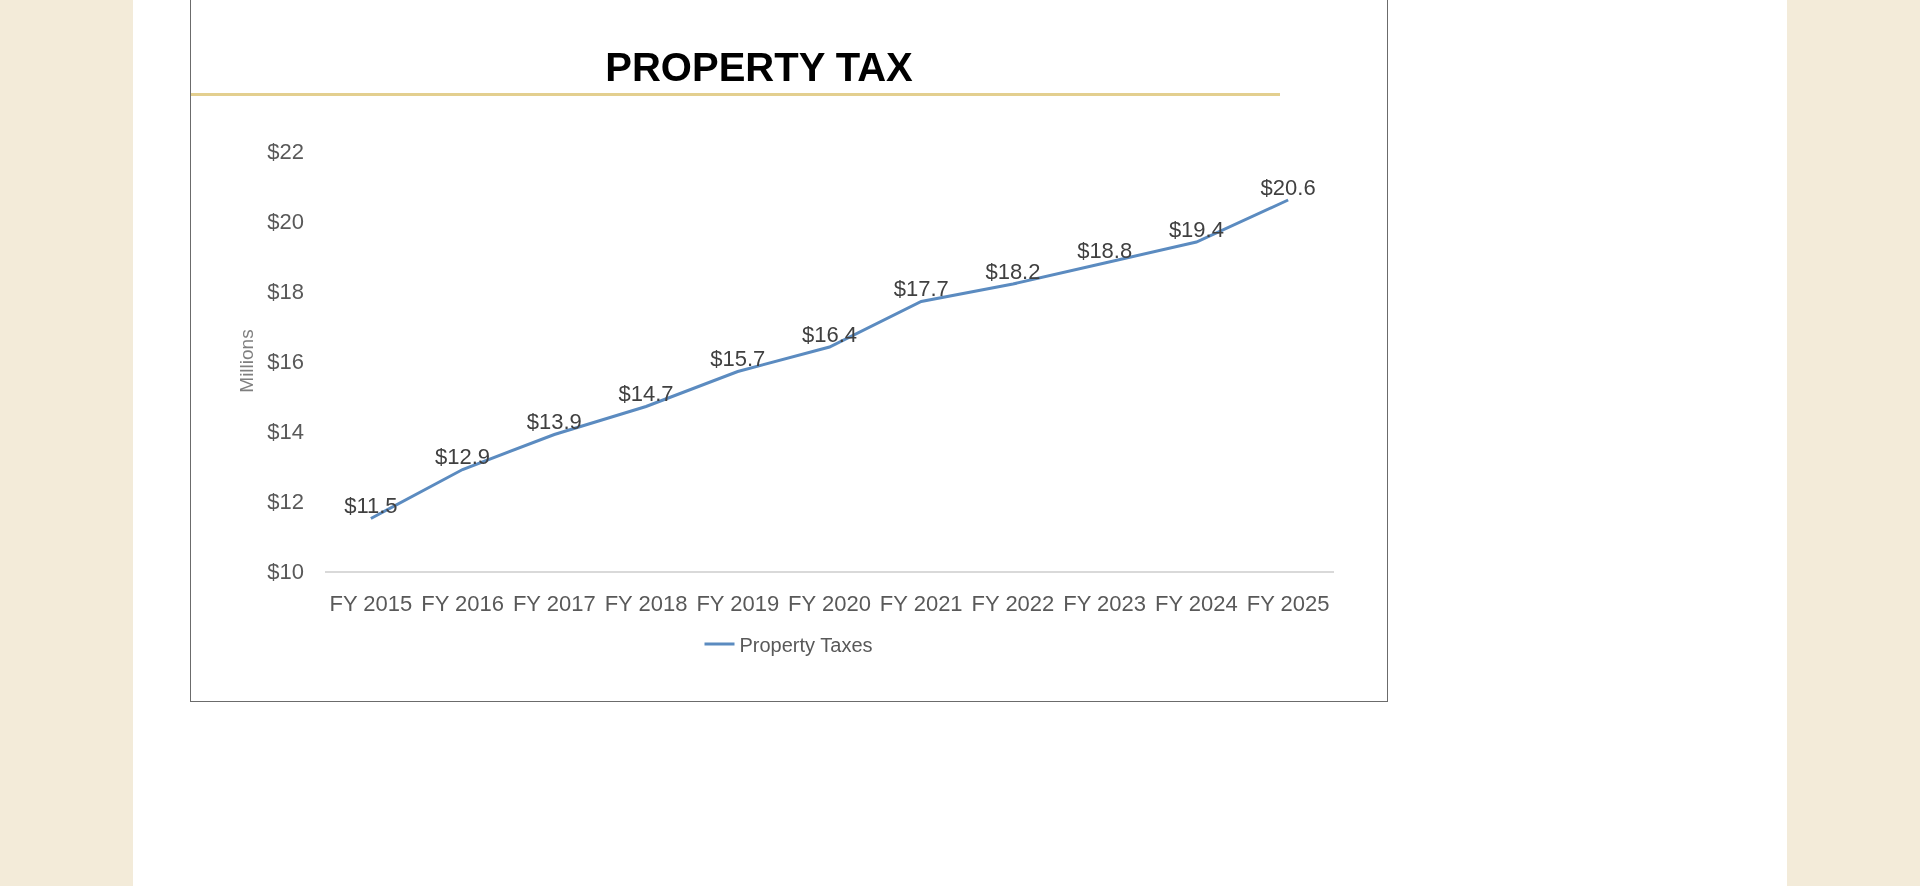 The width and height of the screenshot is (1920, 886). Describe the element at coordinates (921, 604) in the screenshot. I see `x-tick-label: FY 2021` at that location.